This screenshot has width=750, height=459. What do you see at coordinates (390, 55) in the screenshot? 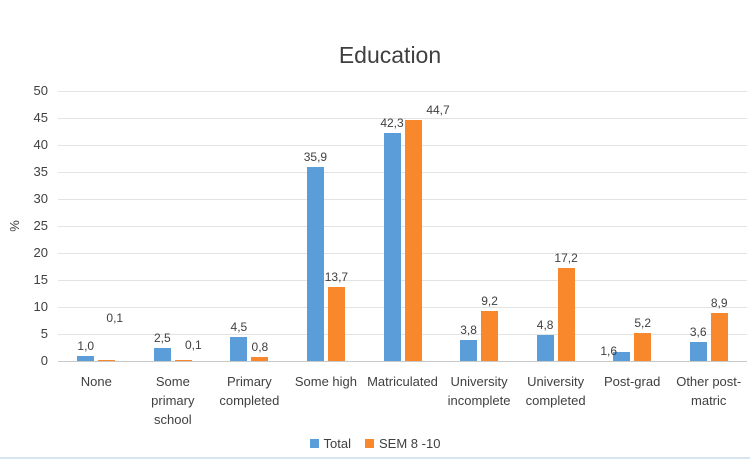
I see `chart-title: Education` at bounding box center [390, 55].